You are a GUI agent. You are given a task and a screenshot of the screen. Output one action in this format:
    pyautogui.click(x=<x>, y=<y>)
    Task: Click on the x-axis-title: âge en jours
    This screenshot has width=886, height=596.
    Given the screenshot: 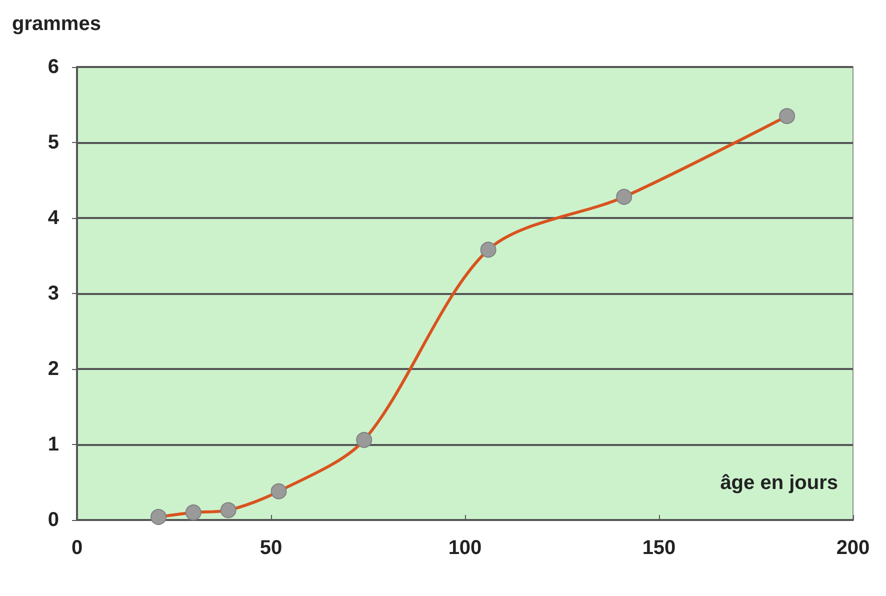 What is the action you would take?
    pyautogui.click(x=779, y=483)
    